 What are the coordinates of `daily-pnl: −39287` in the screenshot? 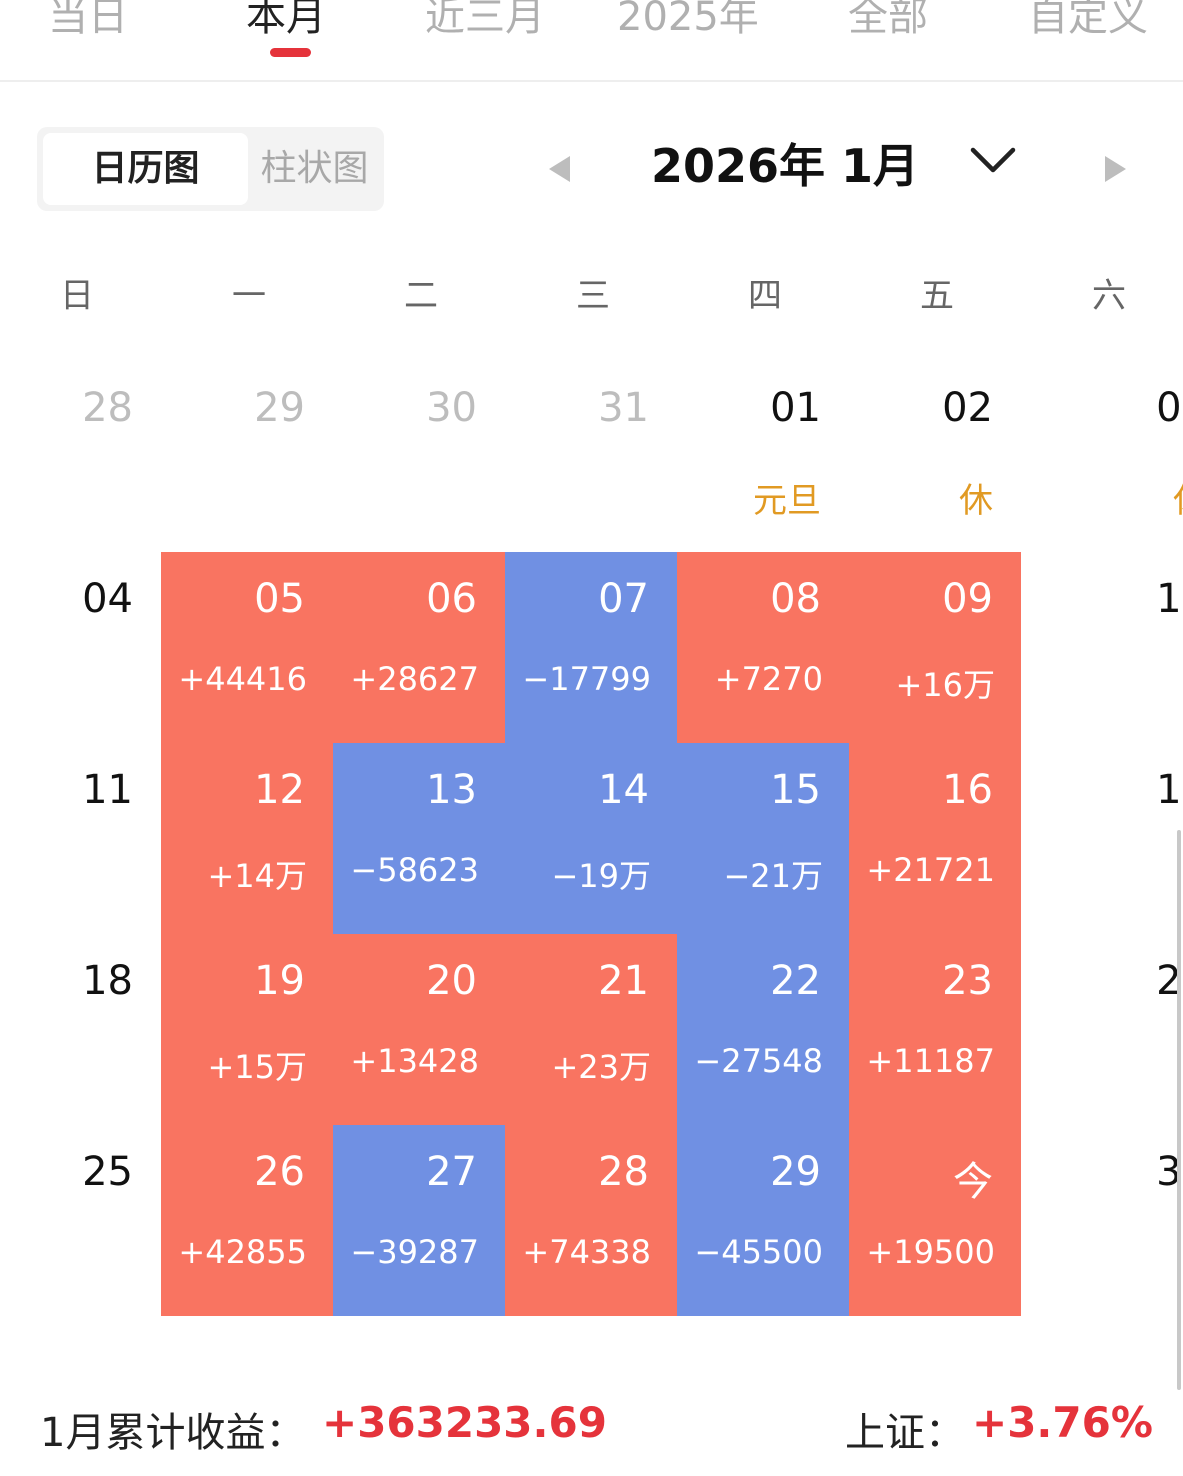 It's located at (414, 1252).